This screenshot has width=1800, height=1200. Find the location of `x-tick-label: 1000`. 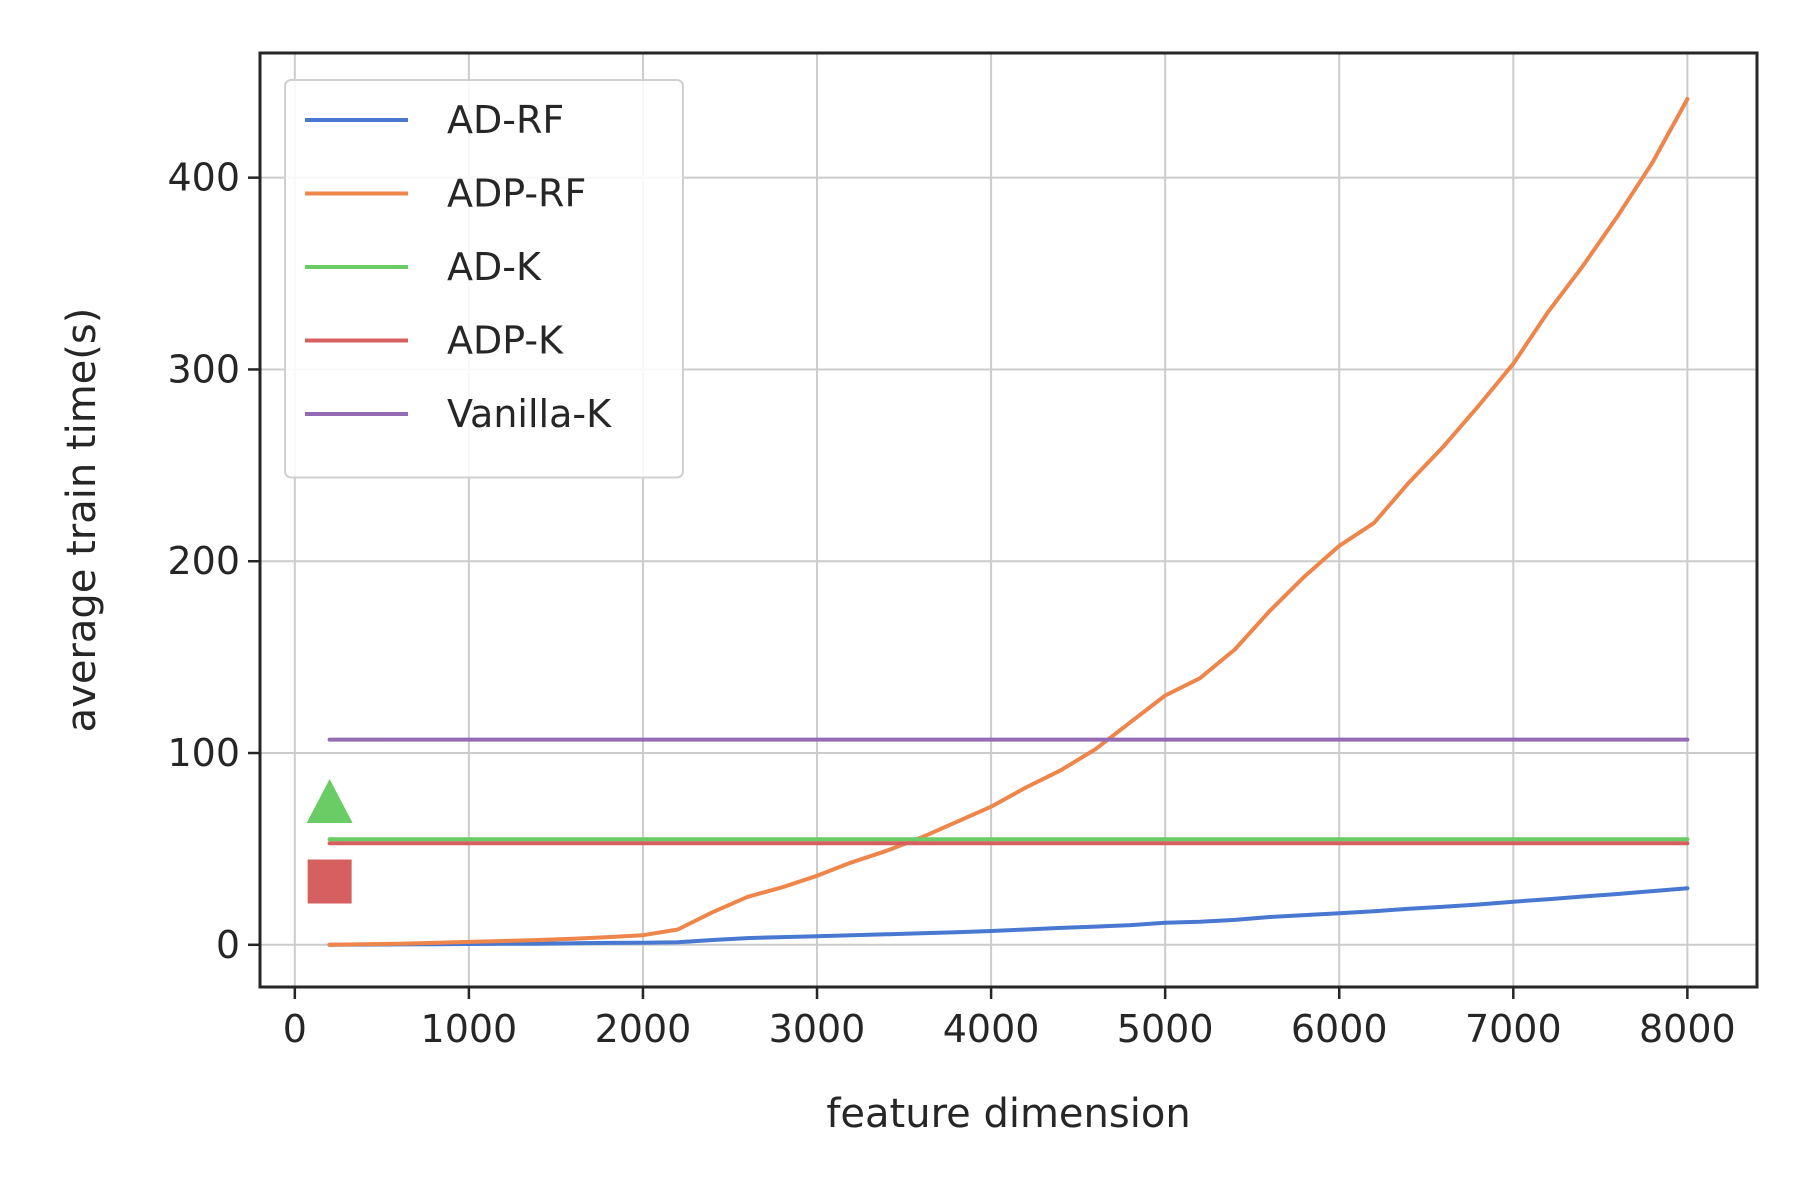

x-tick-label: 1000 is located at coordinates (469, 1029).